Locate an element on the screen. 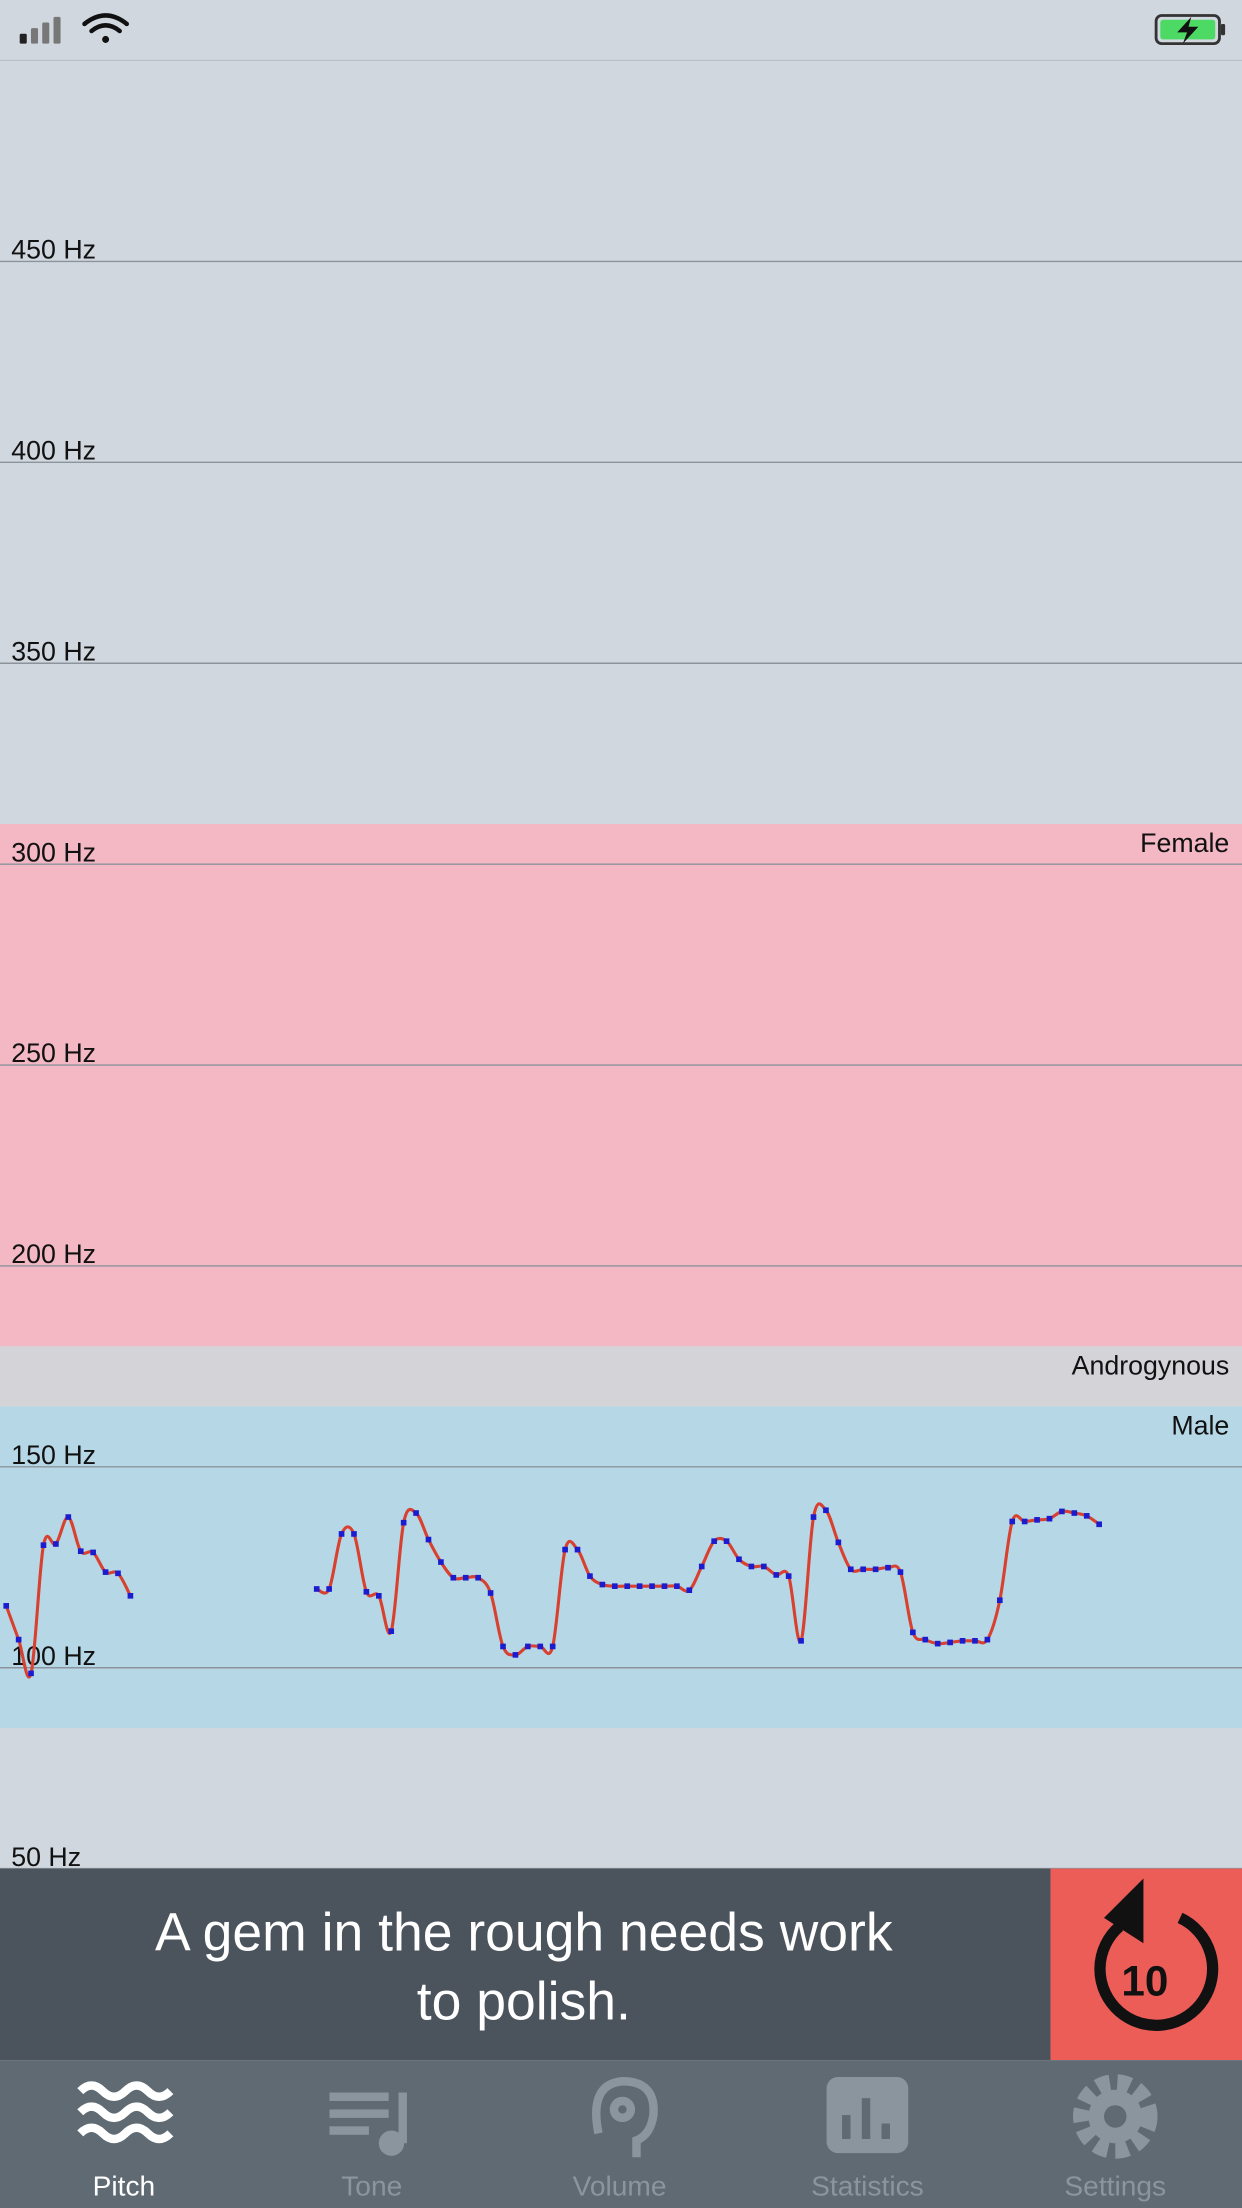 The height and width of the screenshot is (2208, 1242). replay-arc is located at coordinates (1156, 1971).